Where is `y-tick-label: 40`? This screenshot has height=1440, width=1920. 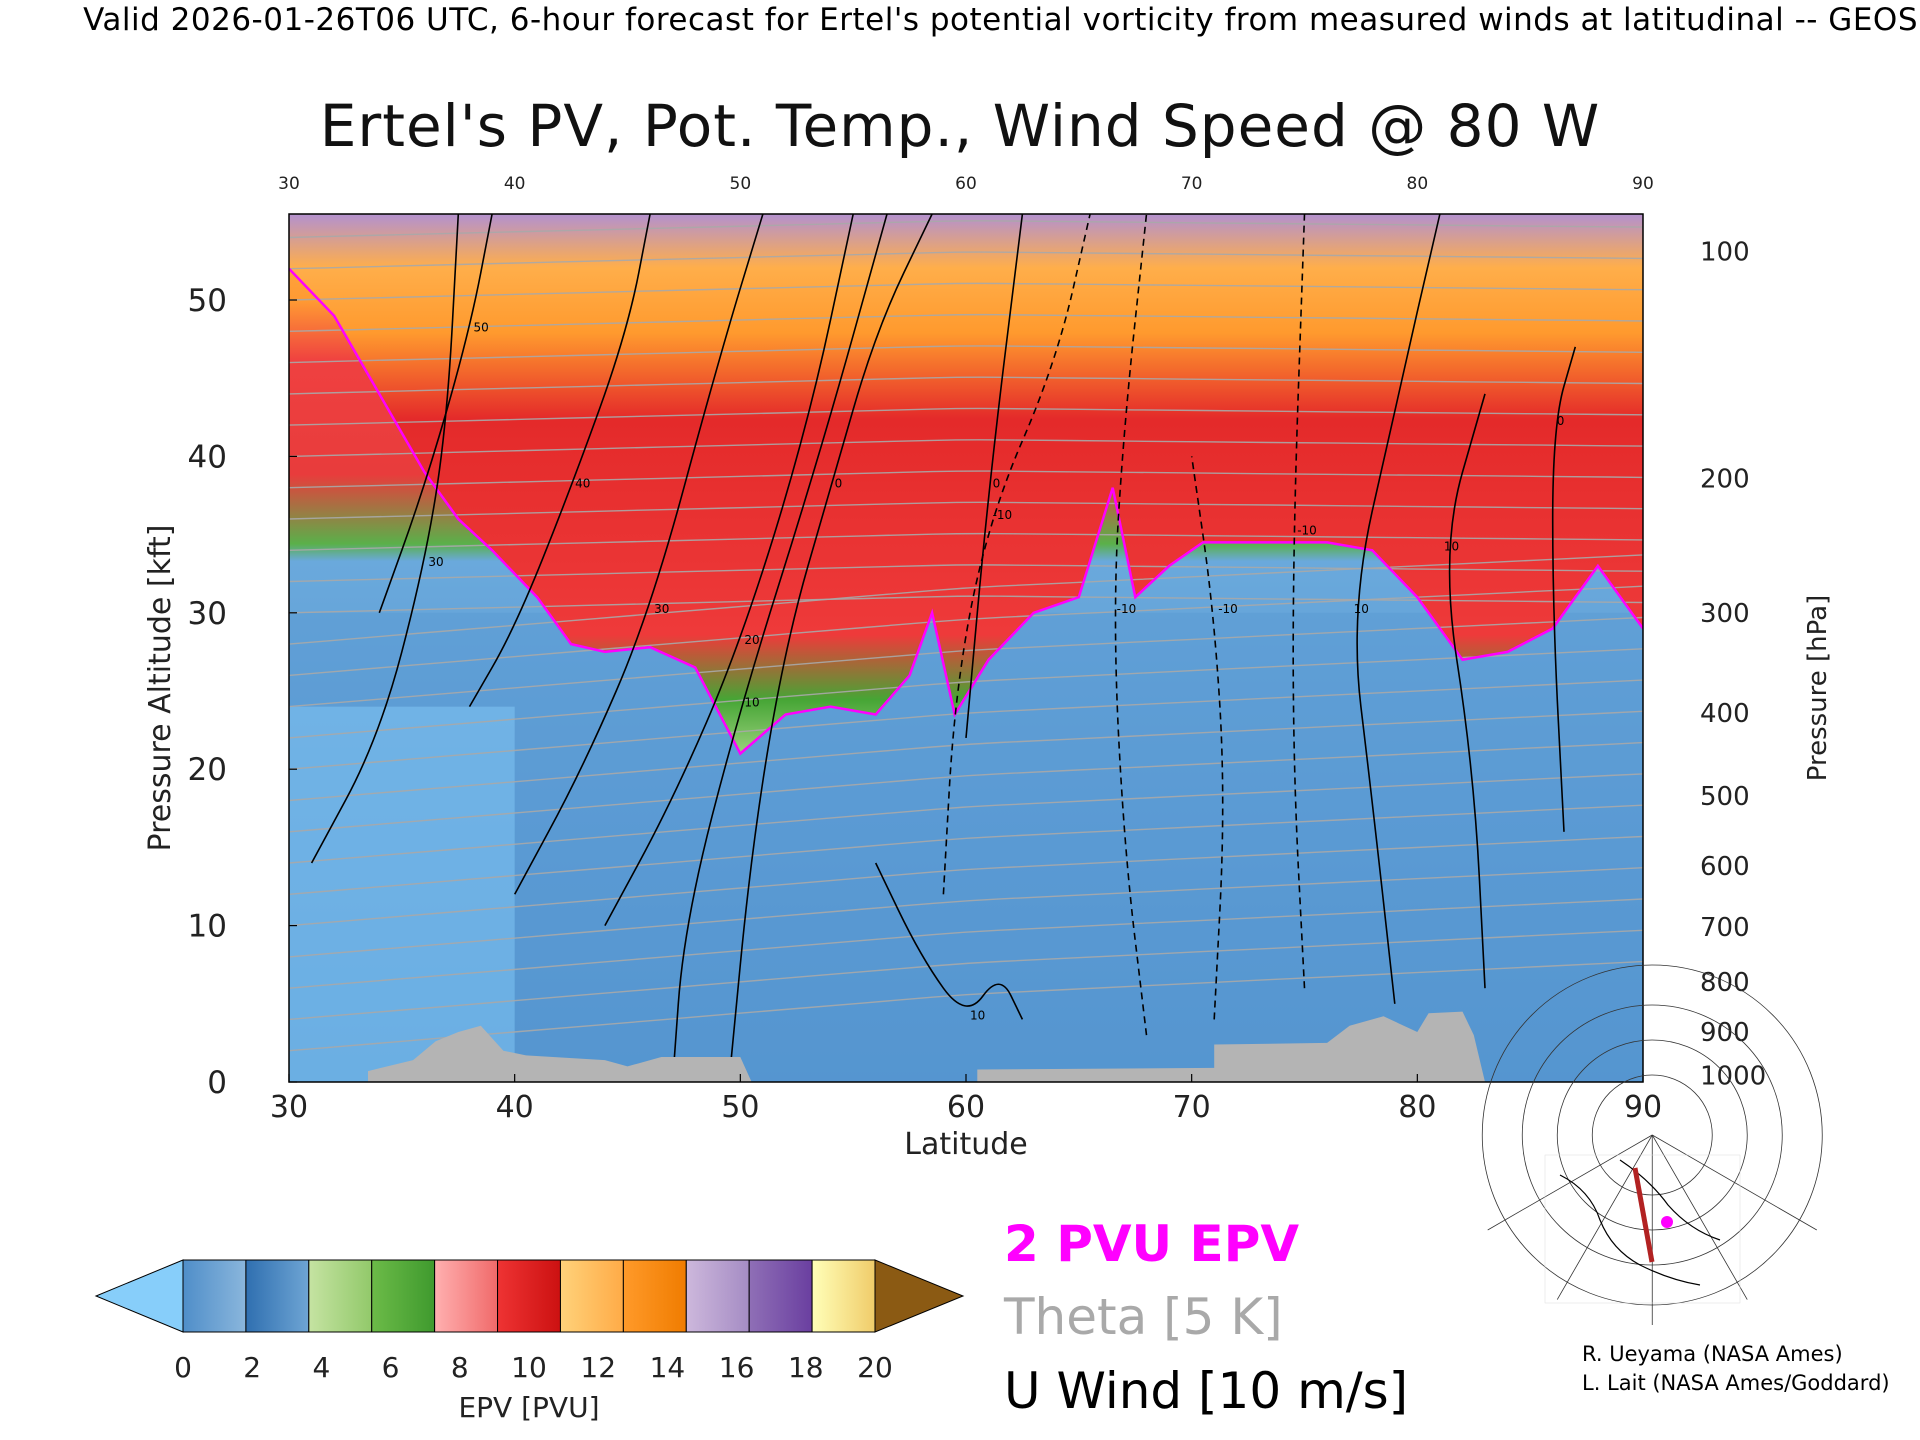
y-tick-label: 40 is located at coordinates (207, 457).